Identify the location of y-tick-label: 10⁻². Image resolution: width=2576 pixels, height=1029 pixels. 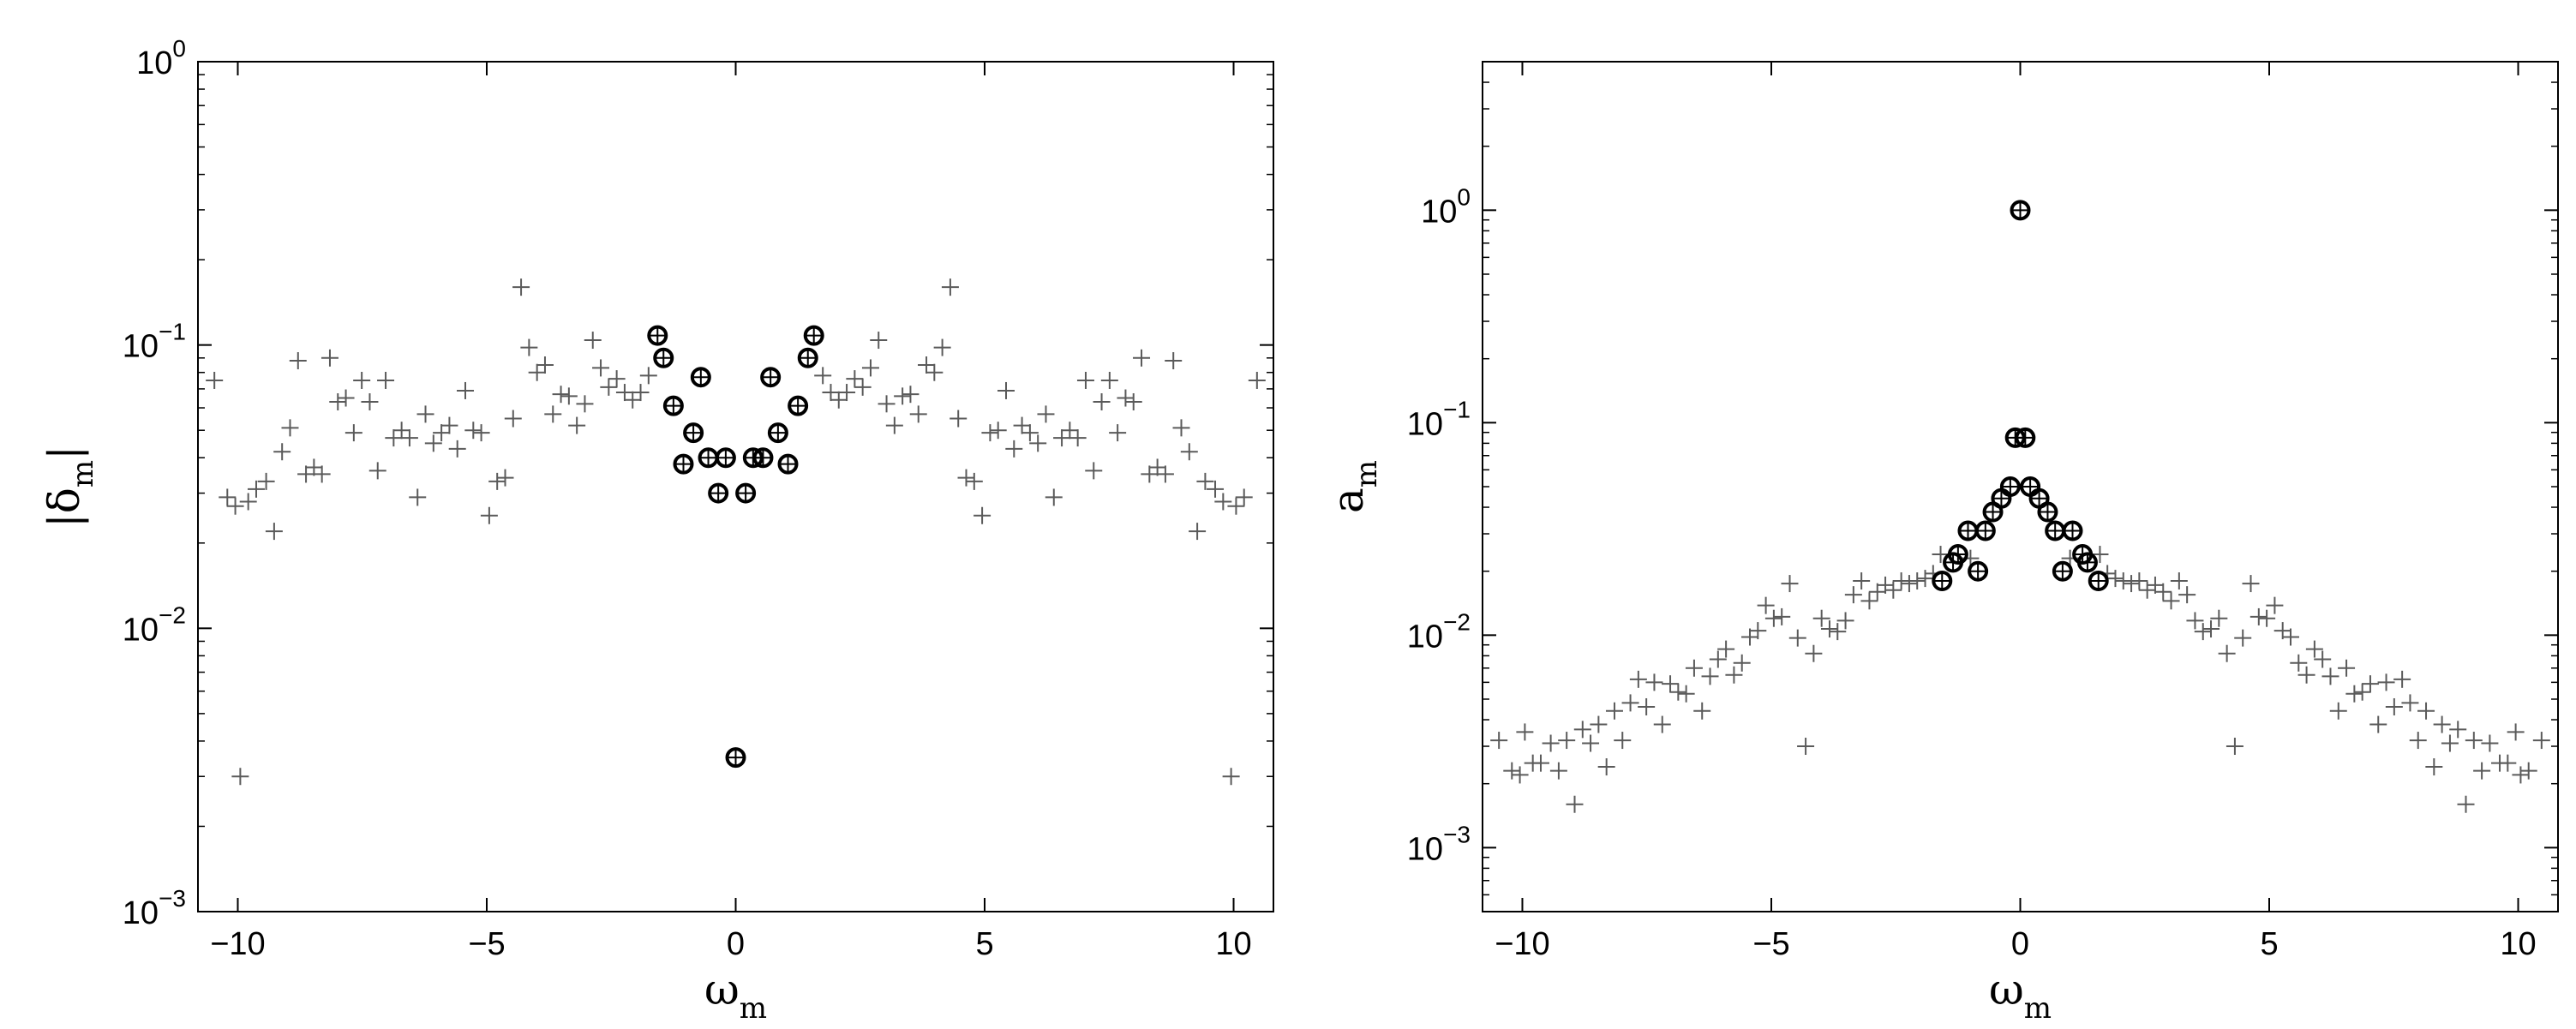
(154, 624).